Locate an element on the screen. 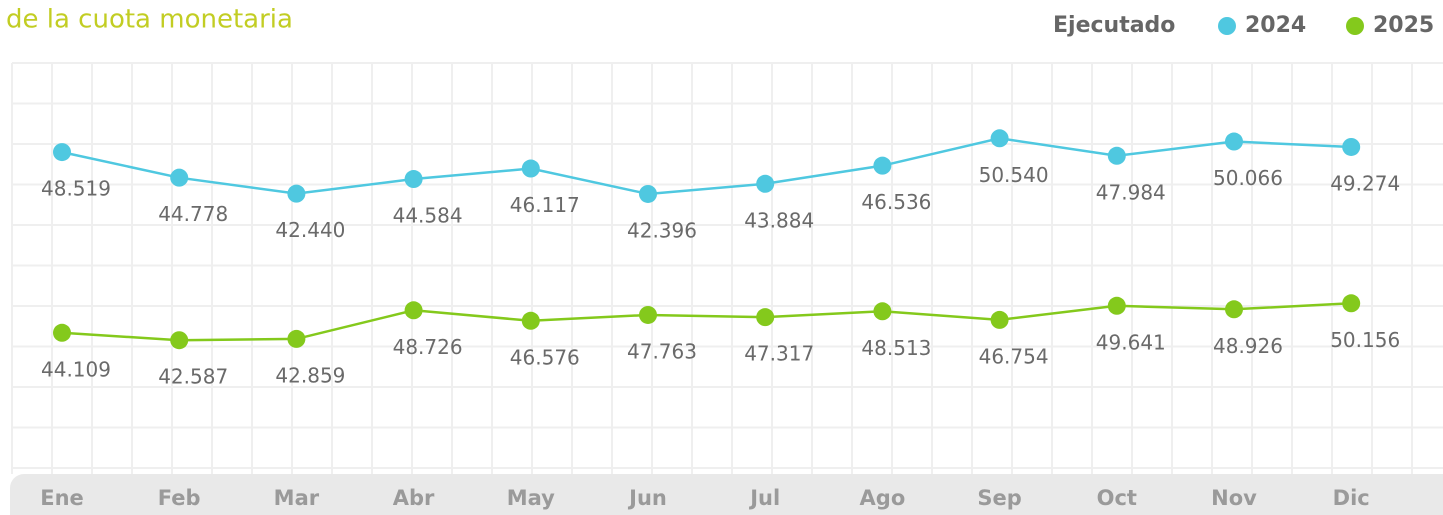  x-tick-label: Dic is located at coordinates (1351, 498).